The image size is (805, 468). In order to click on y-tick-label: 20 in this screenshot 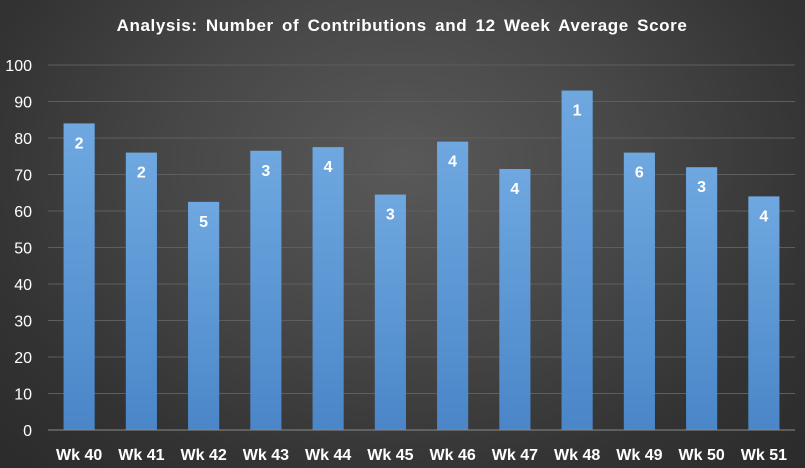, I will do `click(23, 358)`.